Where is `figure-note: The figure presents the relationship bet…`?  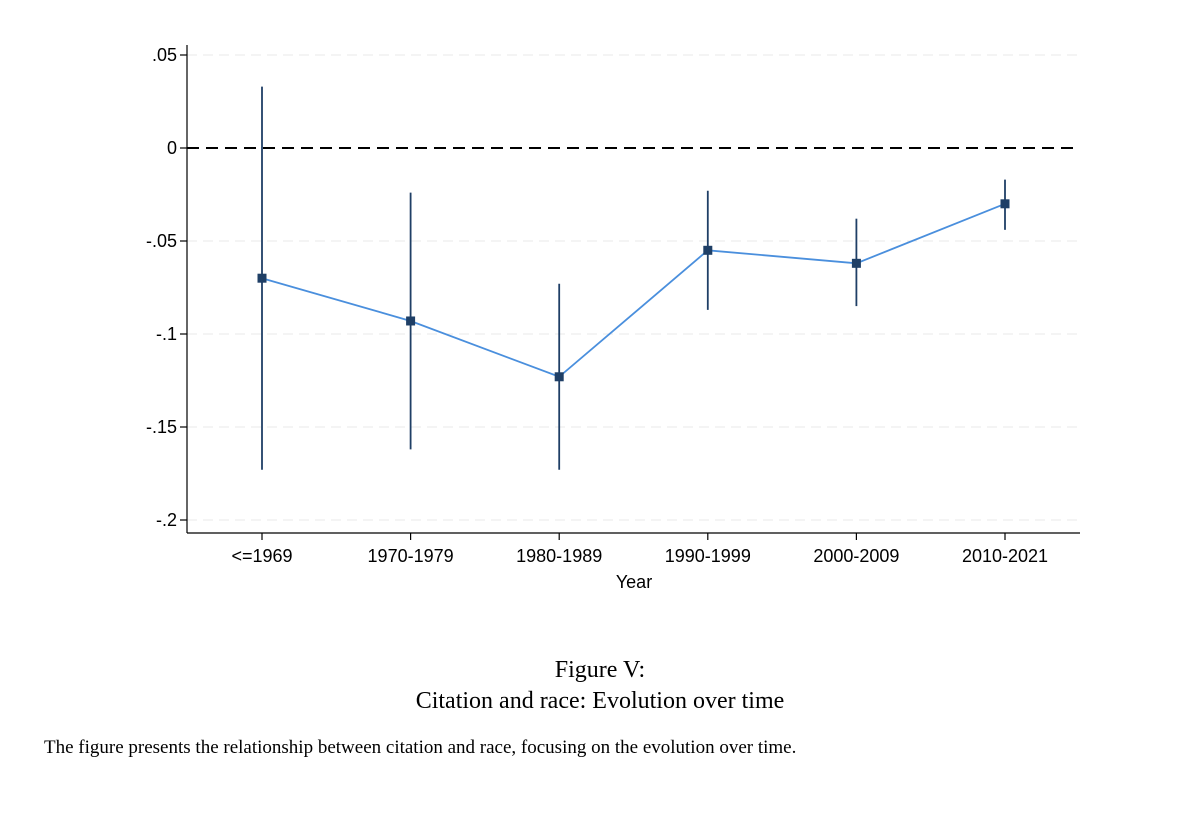 figure-note: The figure presents the relationship bet… is located at coordinates (420, 747).